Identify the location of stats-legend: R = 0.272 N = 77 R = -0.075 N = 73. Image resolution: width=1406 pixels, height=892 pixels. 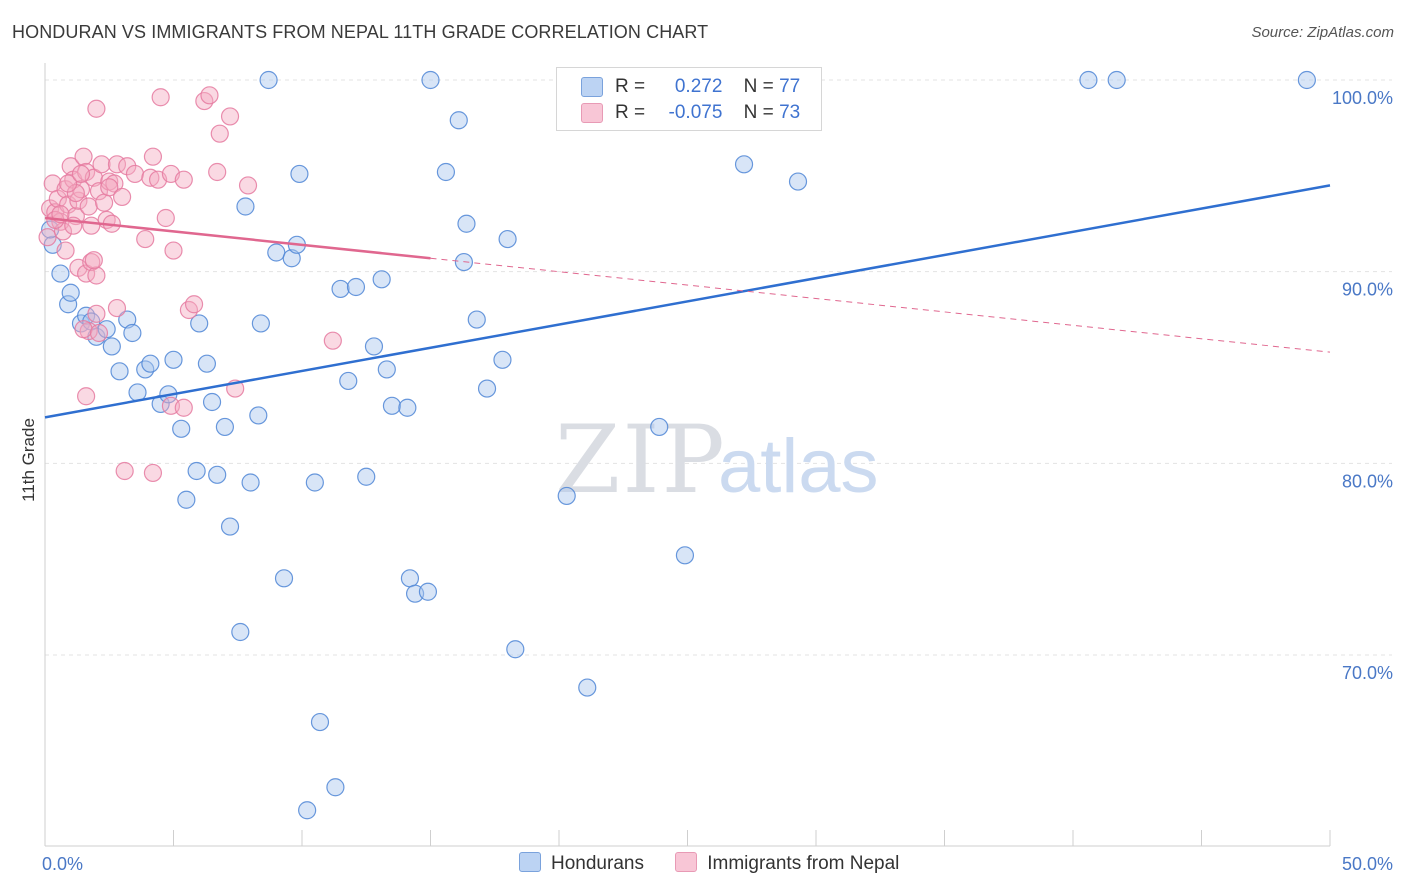
(689, 99).